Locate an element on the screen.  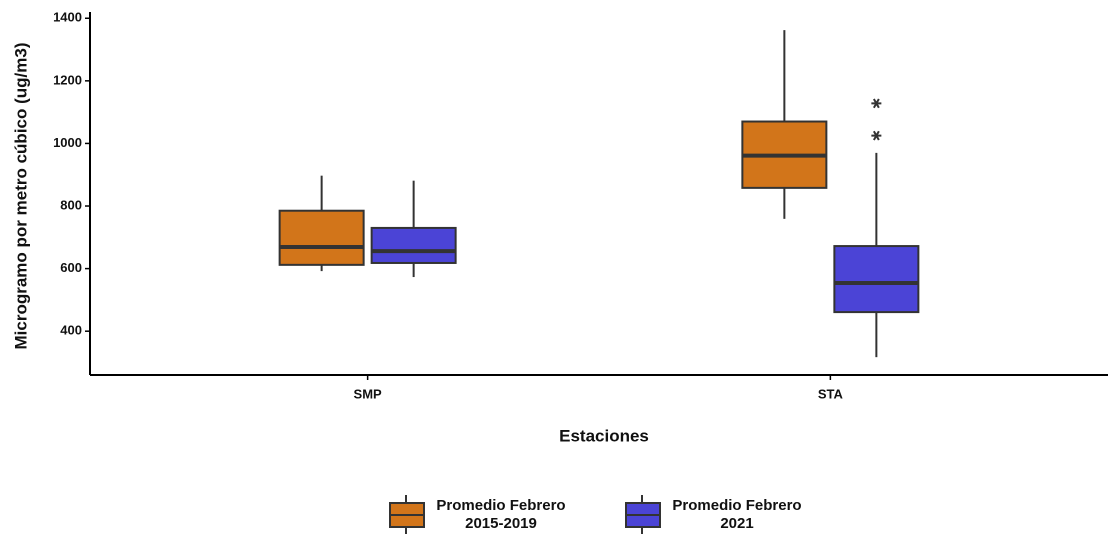
y-tick-label: 1200 is located at coordinates (67, 79).